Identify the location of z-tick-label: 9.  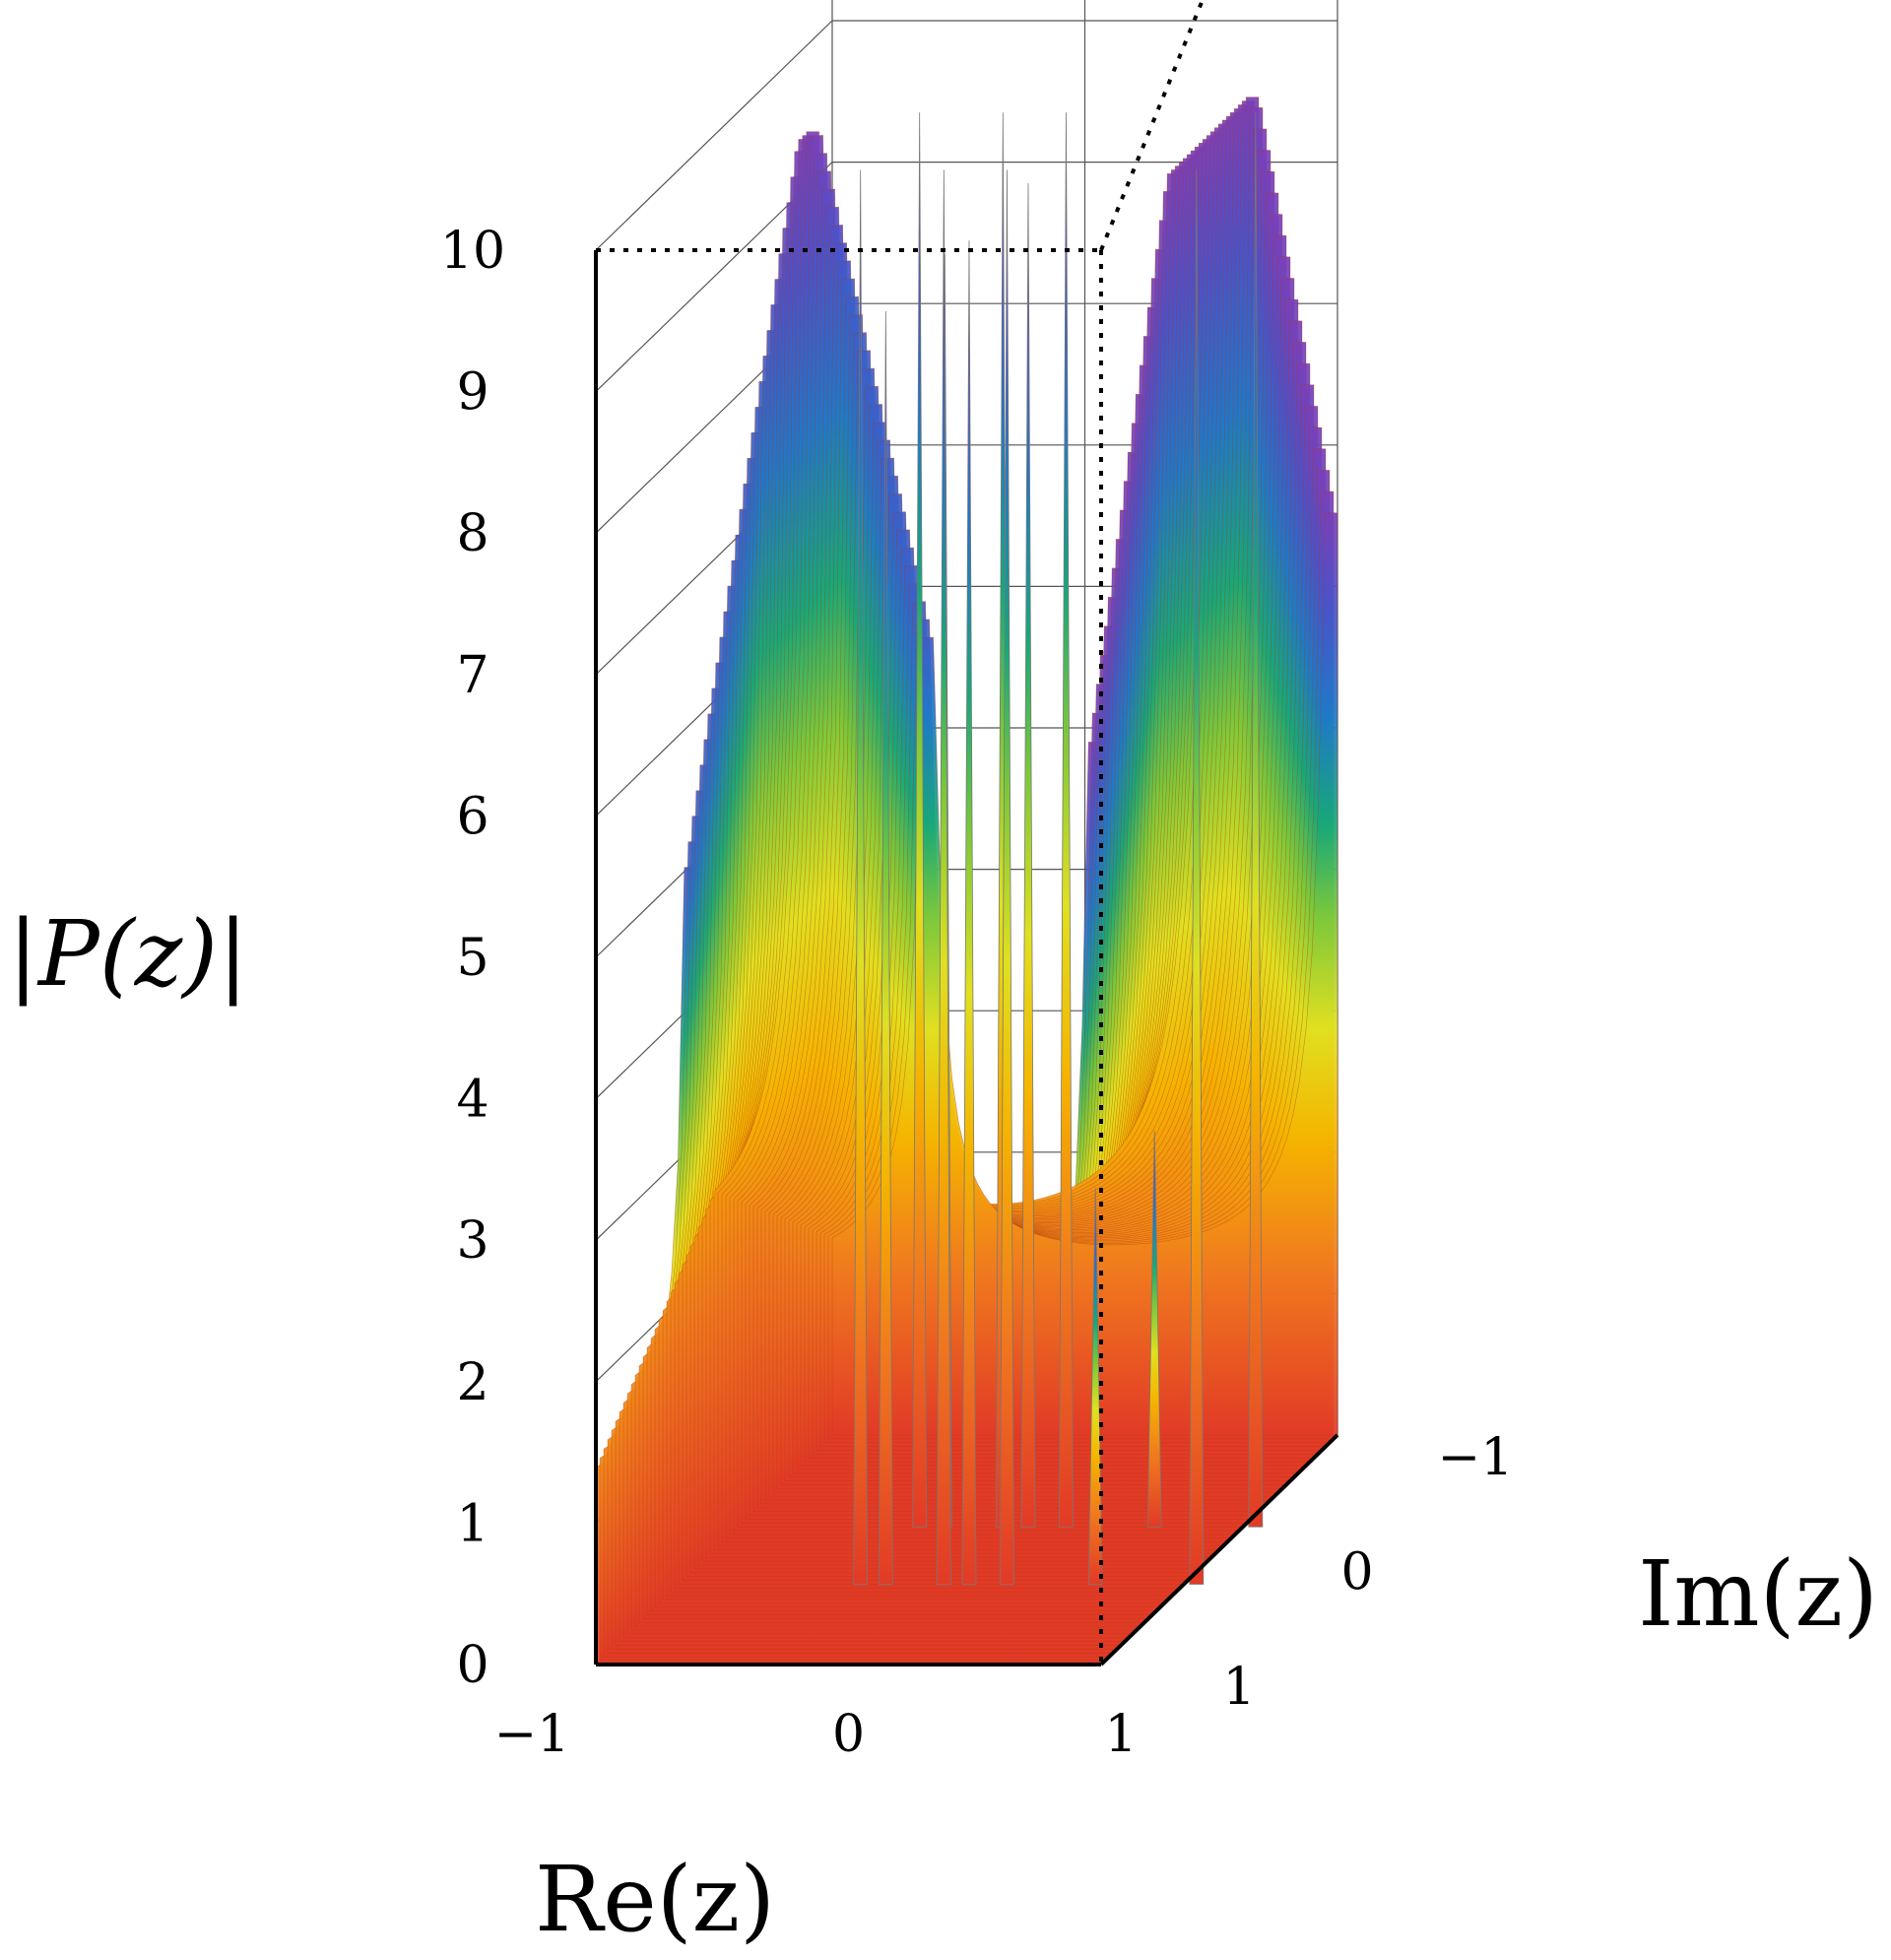
(472, 393).